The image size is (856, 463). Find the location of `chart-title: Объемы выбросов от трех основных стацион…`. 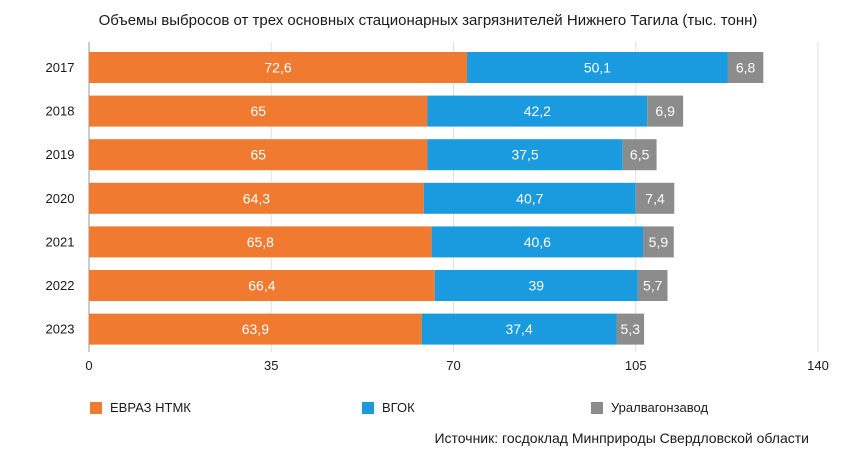

chart-title: Объемы выбросов от трех основных стацион… is located at coordinates (428, 20).